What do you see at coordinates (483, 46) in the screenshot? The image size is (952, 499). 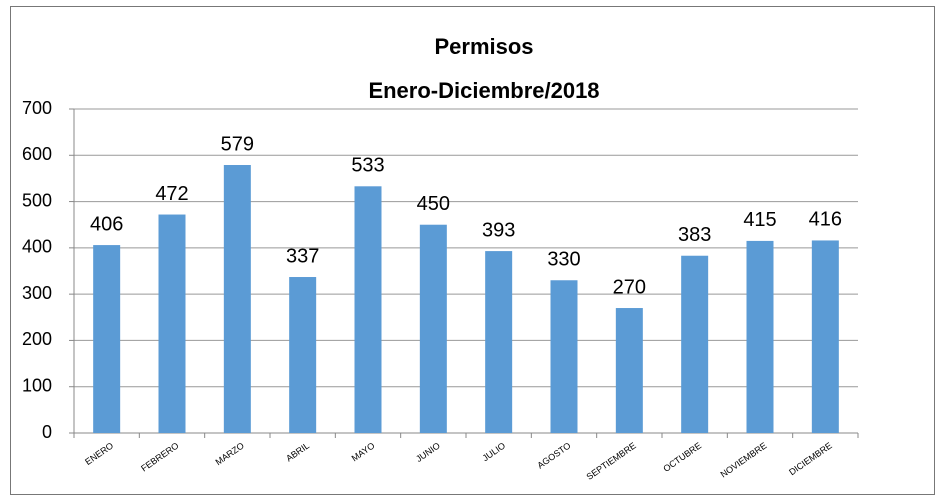 I see `chart-title: Permisos` at bounding box center [483, 46].